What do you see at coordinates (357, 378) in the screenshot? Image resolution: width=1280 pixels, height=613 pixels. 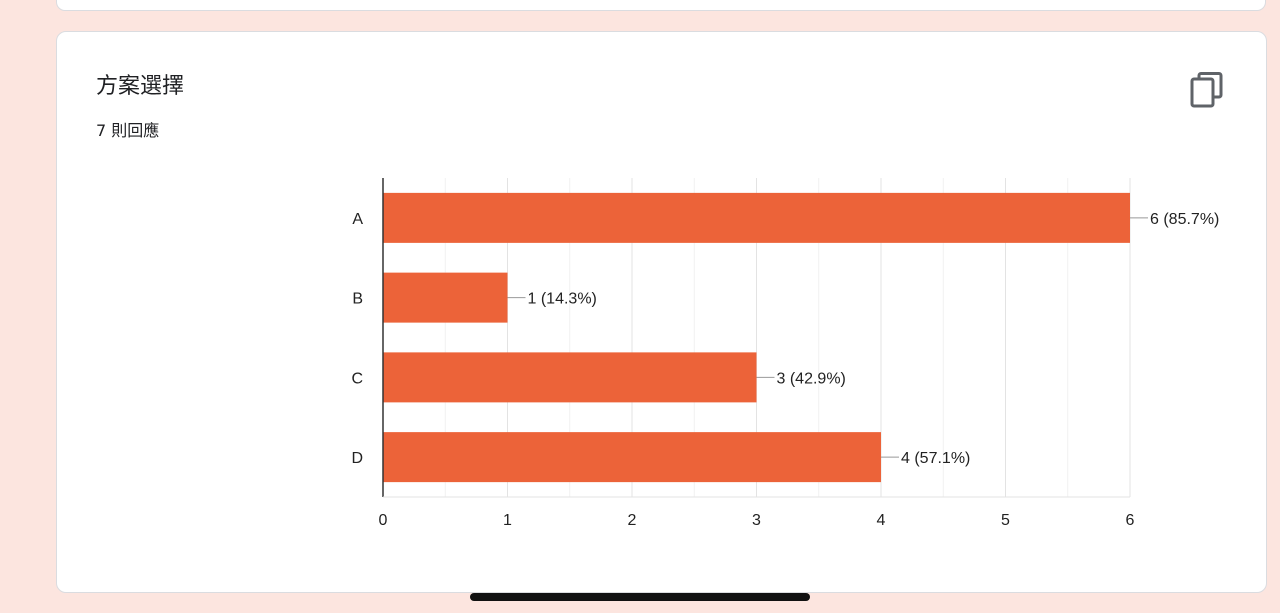 I see `category-label-c: C` at bounding box center [357, 378].